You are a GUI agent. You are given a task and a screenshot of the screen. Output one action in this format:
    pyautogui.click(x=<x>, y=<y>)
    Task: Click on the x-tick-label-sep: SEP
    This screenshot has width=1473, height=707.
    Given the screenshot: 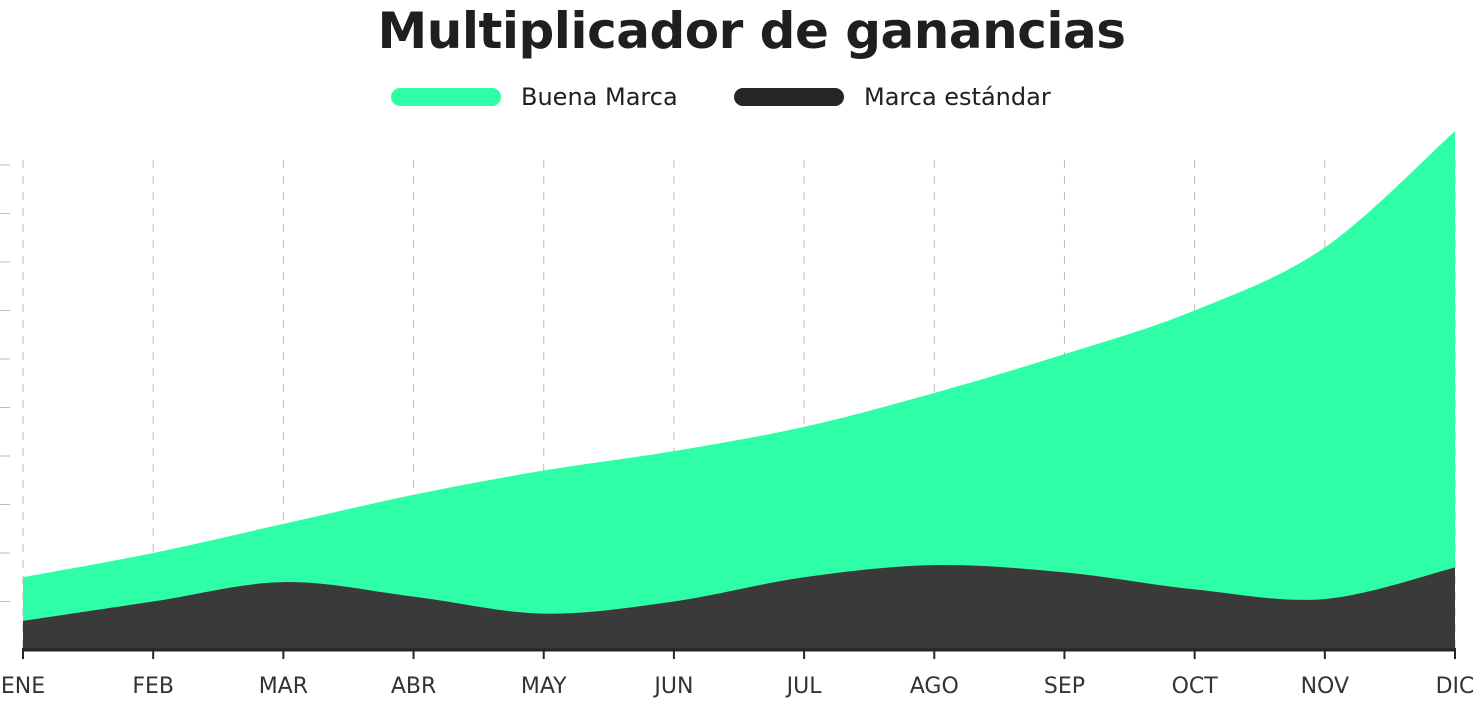 What is the action you would take?
    pyautogui.click(x=1064, y=686)
    